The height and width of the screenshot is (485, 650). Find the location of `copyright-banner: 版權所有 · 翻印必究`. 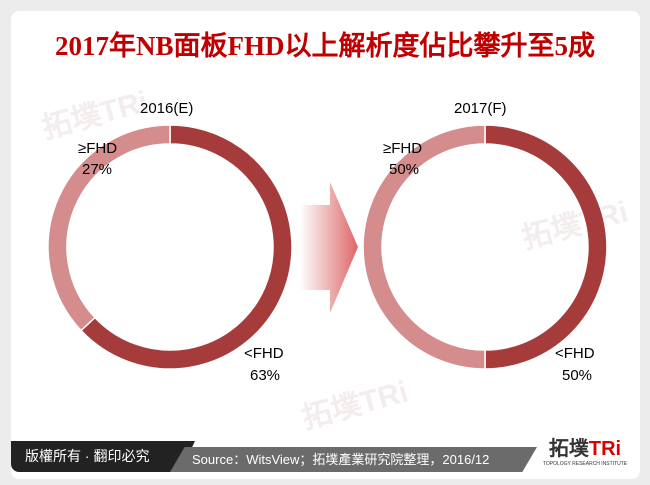

copyright-banner: 版權所有 · 翻印必究 is located at coordinates (103, 456).